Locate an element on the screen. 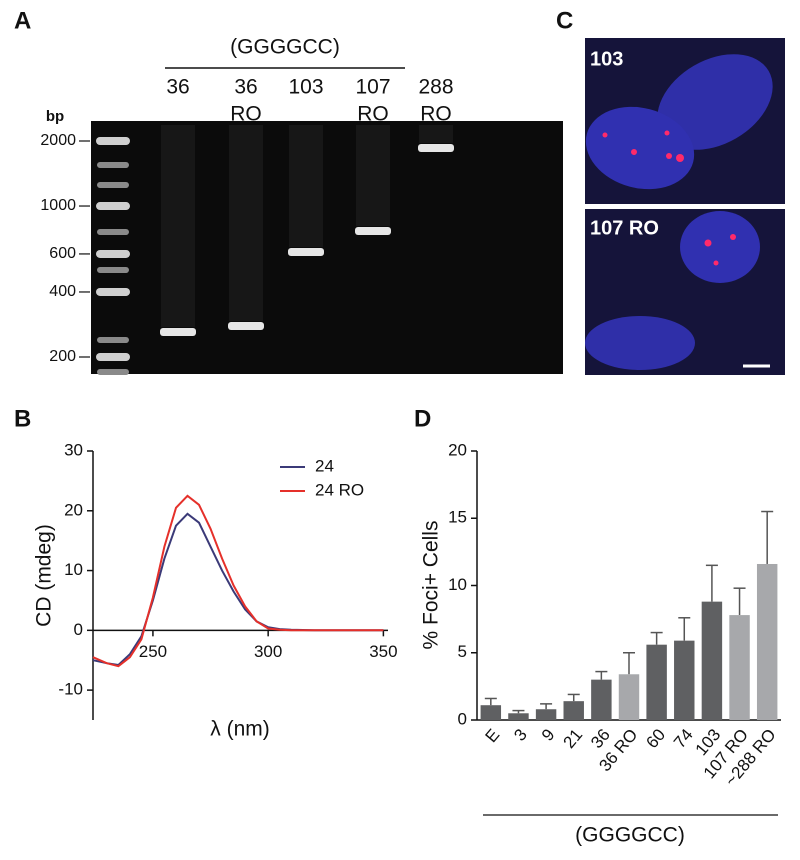 The image size is (800, 860). ladder-label: 2000 is located at coordinates (58, 140).